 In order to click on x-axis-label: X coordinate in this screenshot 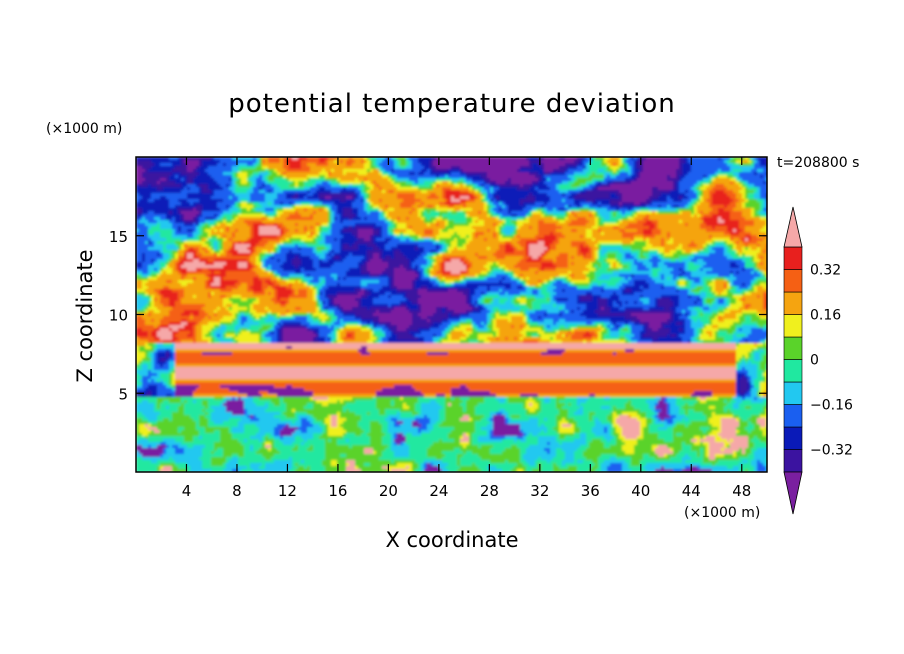, I will do `click(451, 540)`.